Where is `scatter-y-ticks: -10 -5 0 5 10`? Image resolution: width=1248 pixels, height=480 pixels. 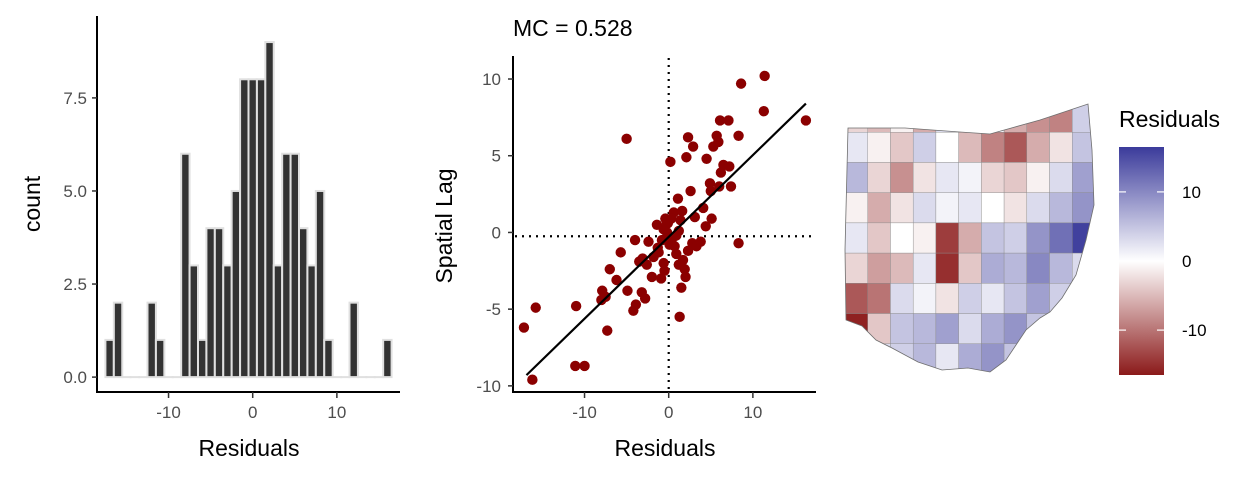
scatter-y-ticks: -10 -5 0 5 10 is located at coordinates (494, 233).